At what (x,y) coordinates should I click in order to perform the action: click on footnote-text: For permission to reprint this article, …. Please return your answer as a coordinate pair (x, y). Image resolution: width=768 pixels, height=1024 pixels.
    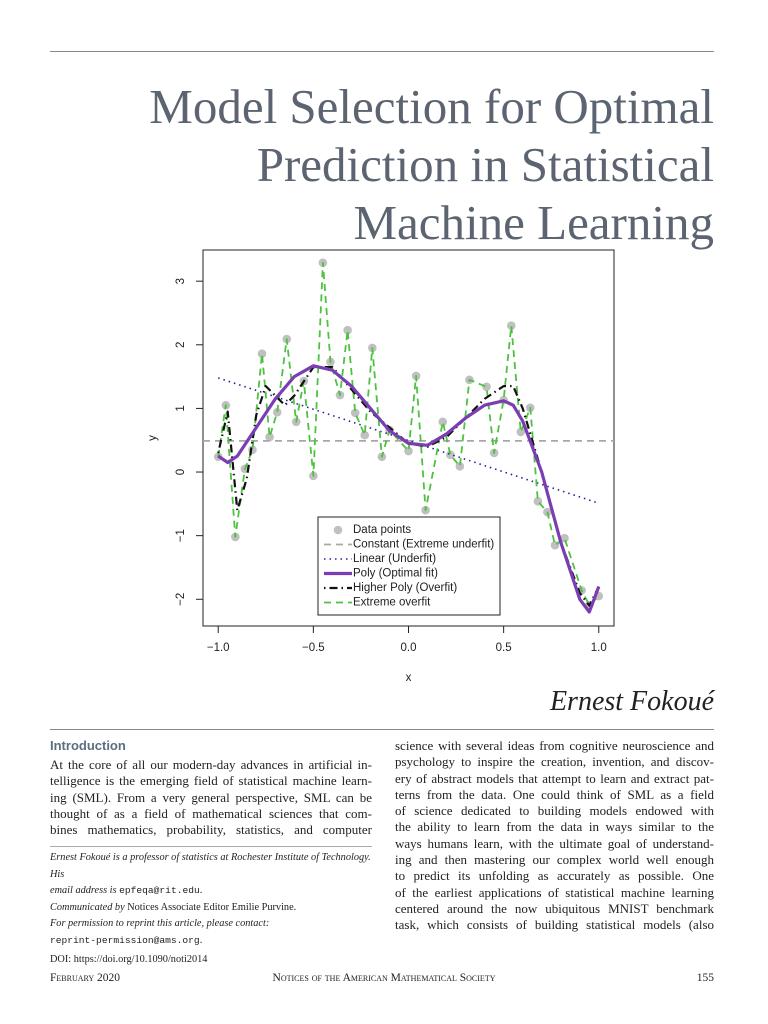
    Looking at the image, I should click on (160, 923).